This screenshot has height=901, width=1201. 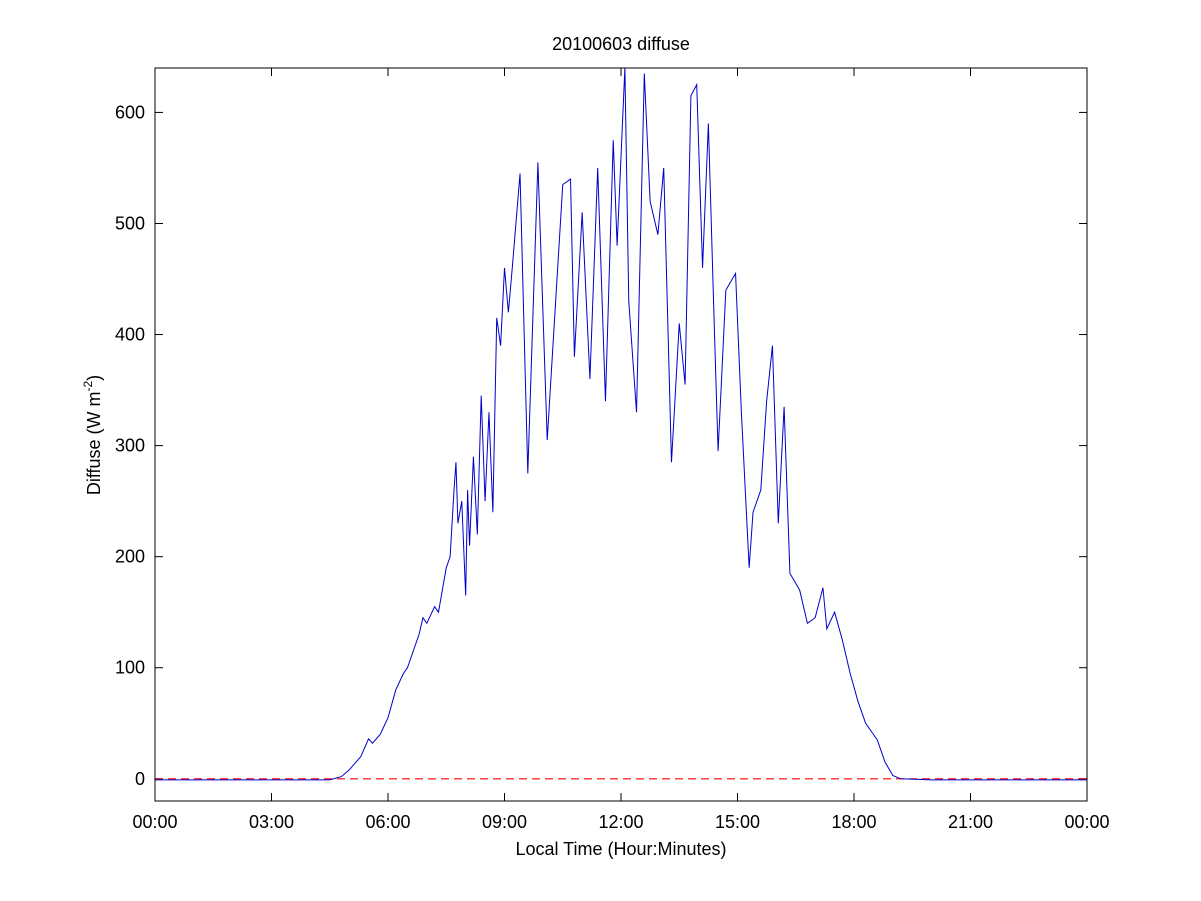 I want to click on x-tick-label: 18:00, so click(x=853, y=822).